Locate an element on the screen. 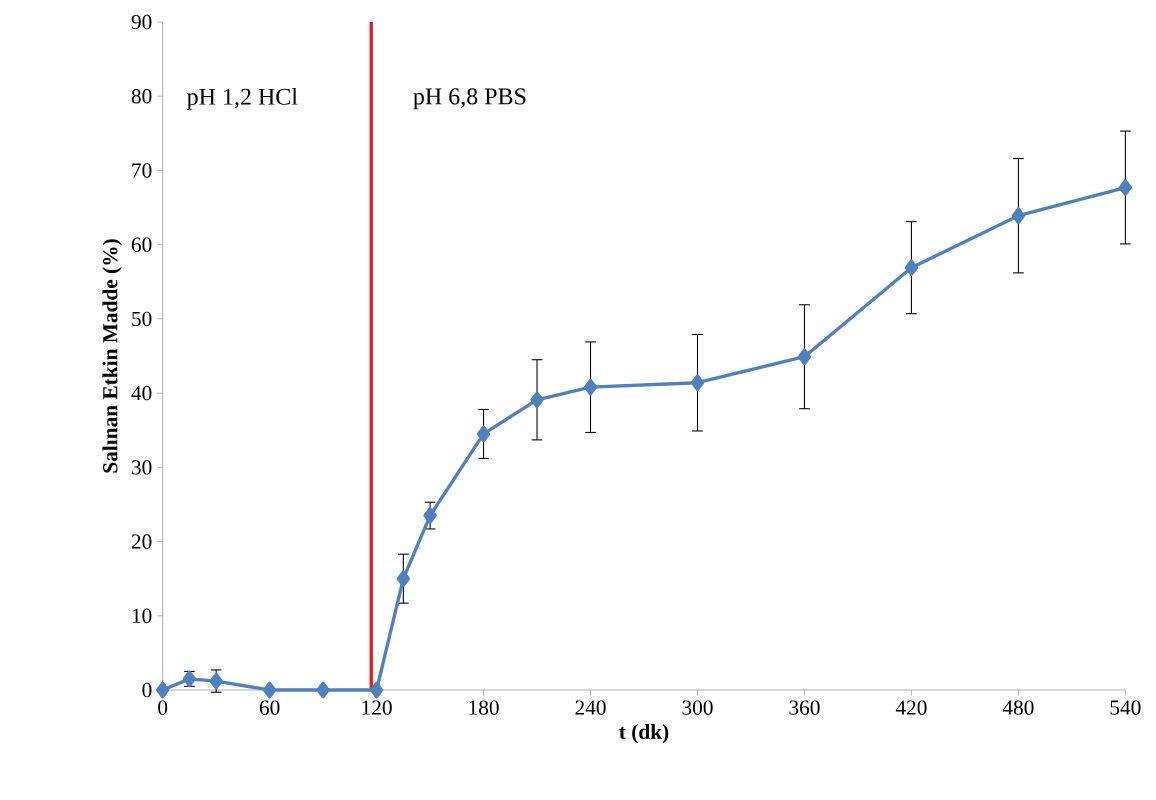  y-tick-label: 60 is located at coordinates (141, 244).